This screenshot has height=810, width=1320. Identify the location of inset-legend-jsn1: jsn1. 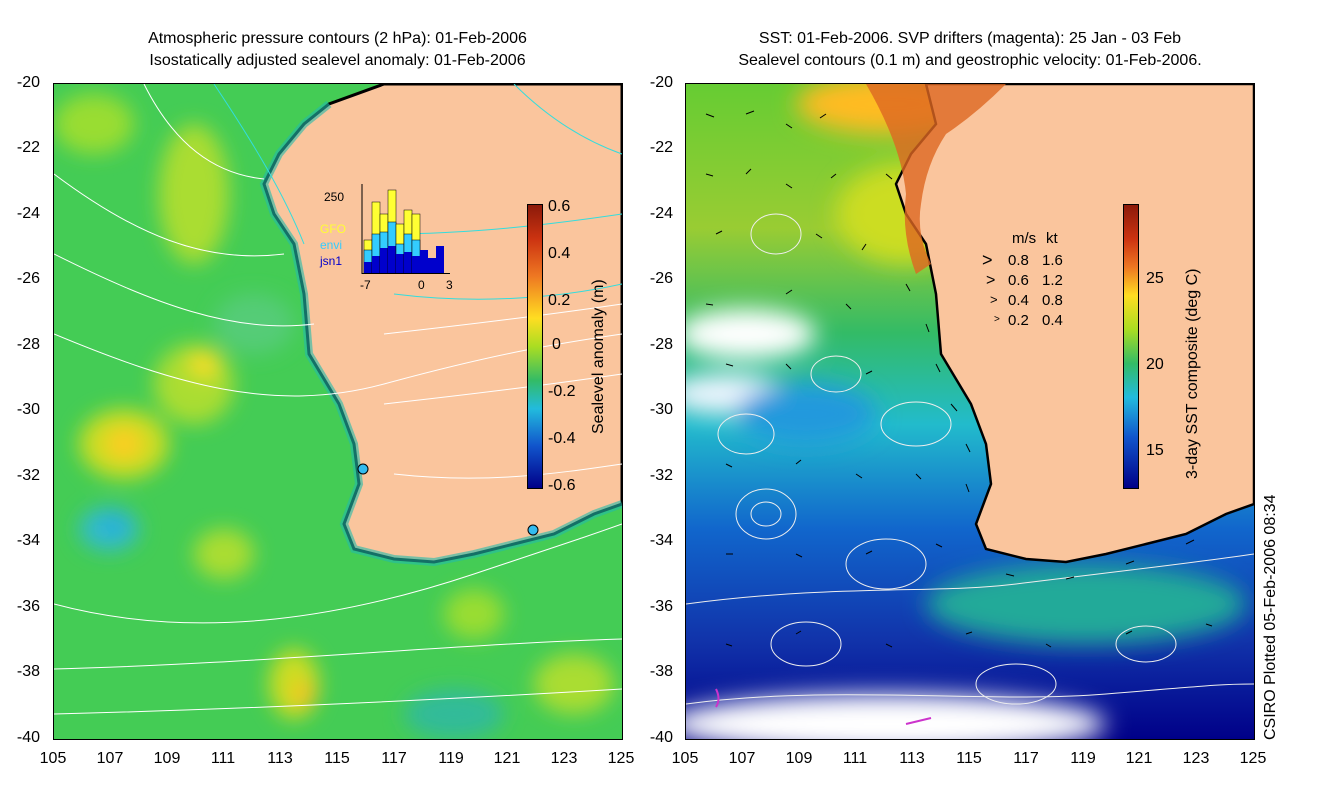
(331, 261).